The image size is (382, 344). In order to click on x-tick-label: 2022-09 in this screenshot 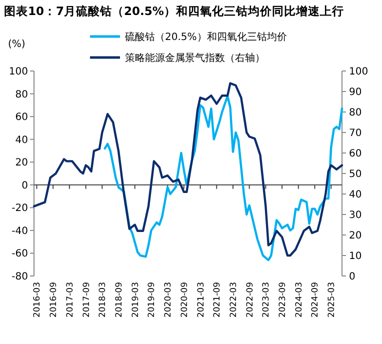, I will do `click(250, 300)`.